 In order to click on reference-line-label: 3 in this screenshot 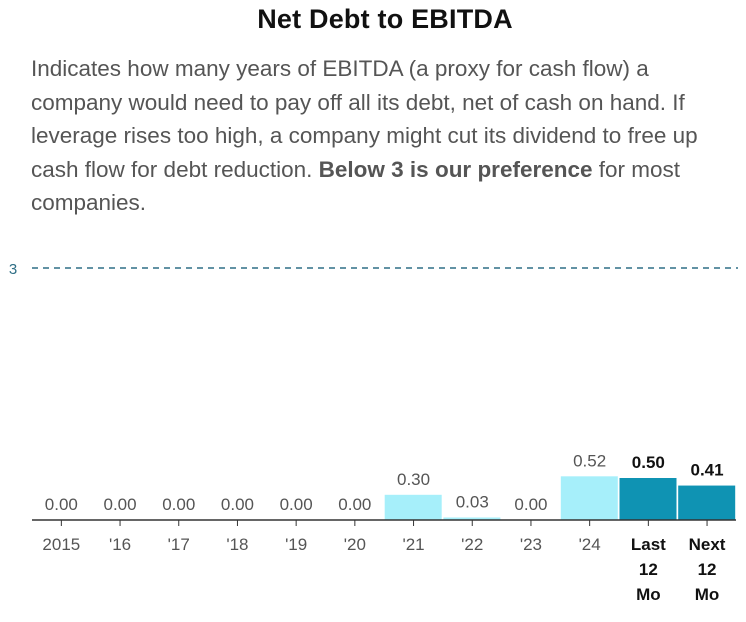, I will do `click(13, 269)`.